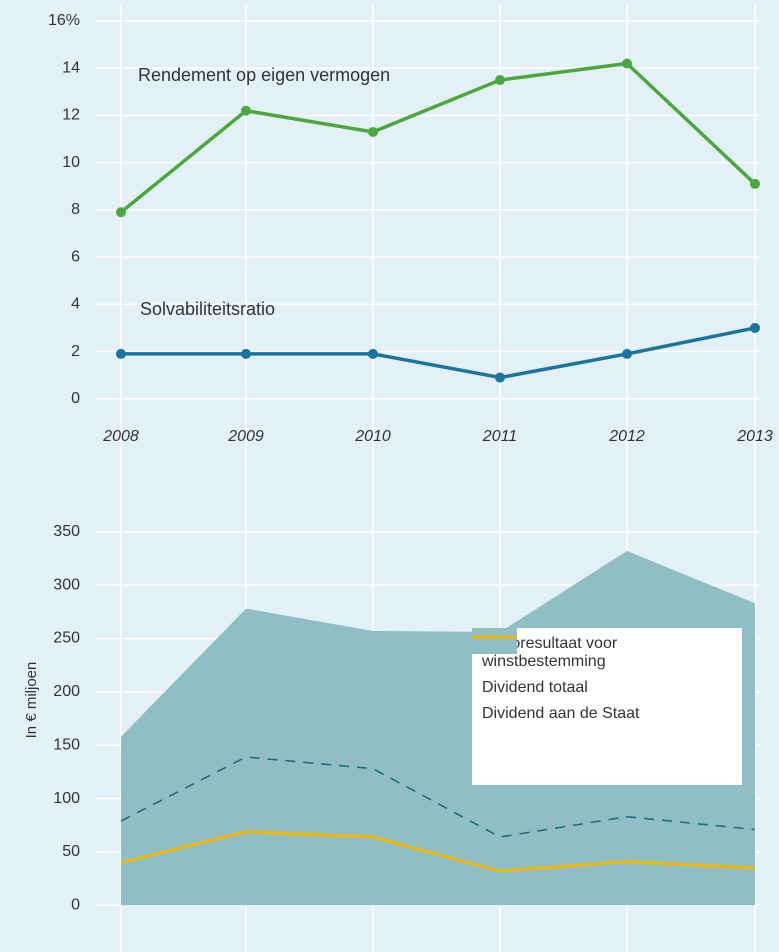  Describe the element at coordinates (75, 304) in the screenshot. I see `y-tick-label: 4` at that location.